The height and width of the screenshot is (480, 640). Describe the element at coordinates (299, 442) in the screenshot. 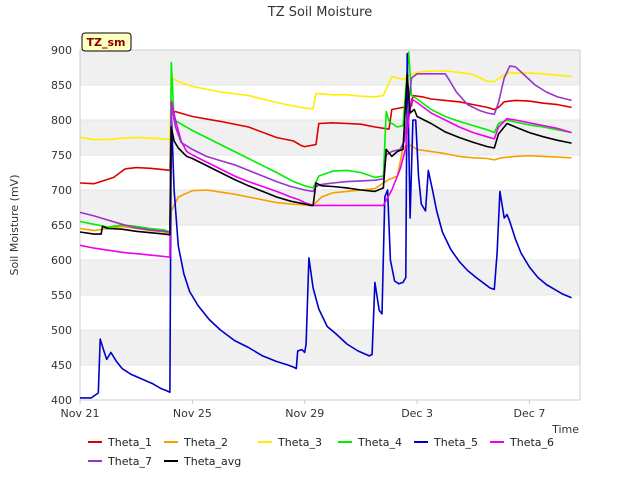

I see `legend-label-theta-3: Theta_3` at that location.